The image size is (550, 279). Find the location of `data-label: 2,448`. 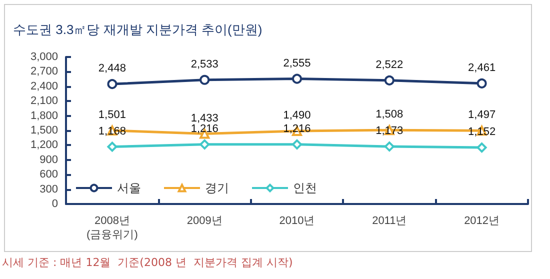

data-label: 2,448 is located at coordinates (112, 68).